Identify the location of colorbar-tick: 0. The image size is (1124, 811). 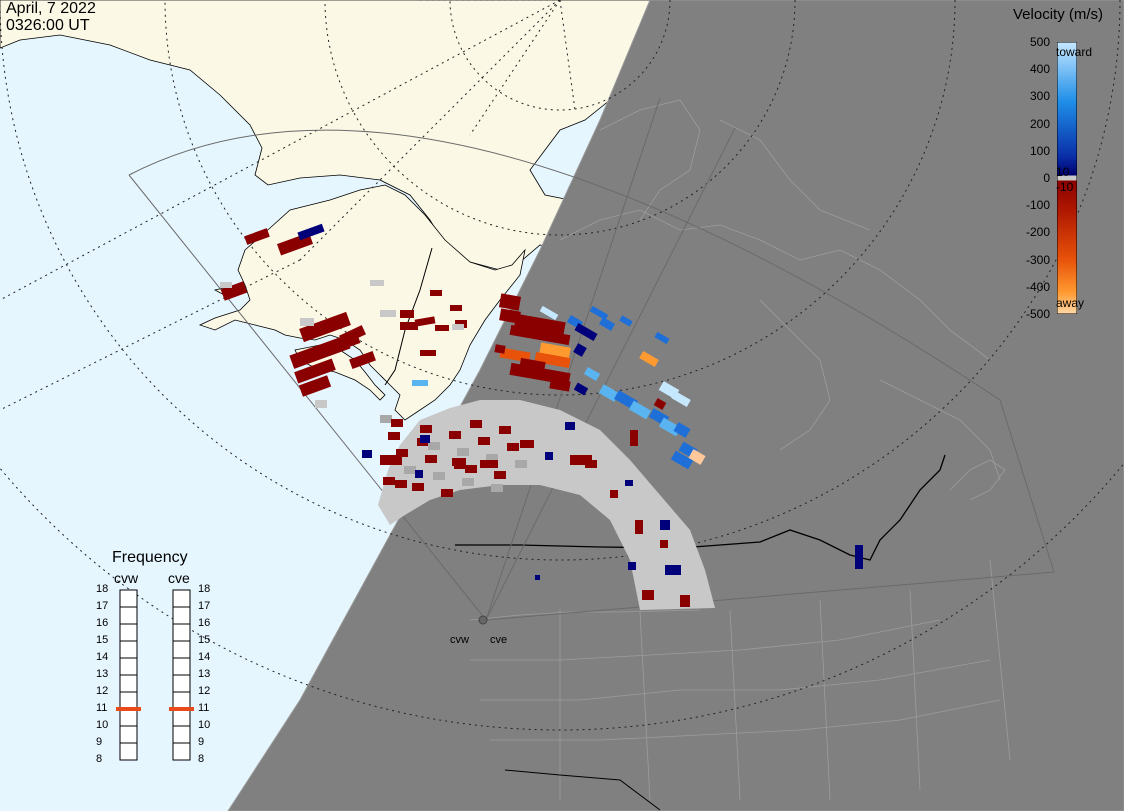
(1046, 178).